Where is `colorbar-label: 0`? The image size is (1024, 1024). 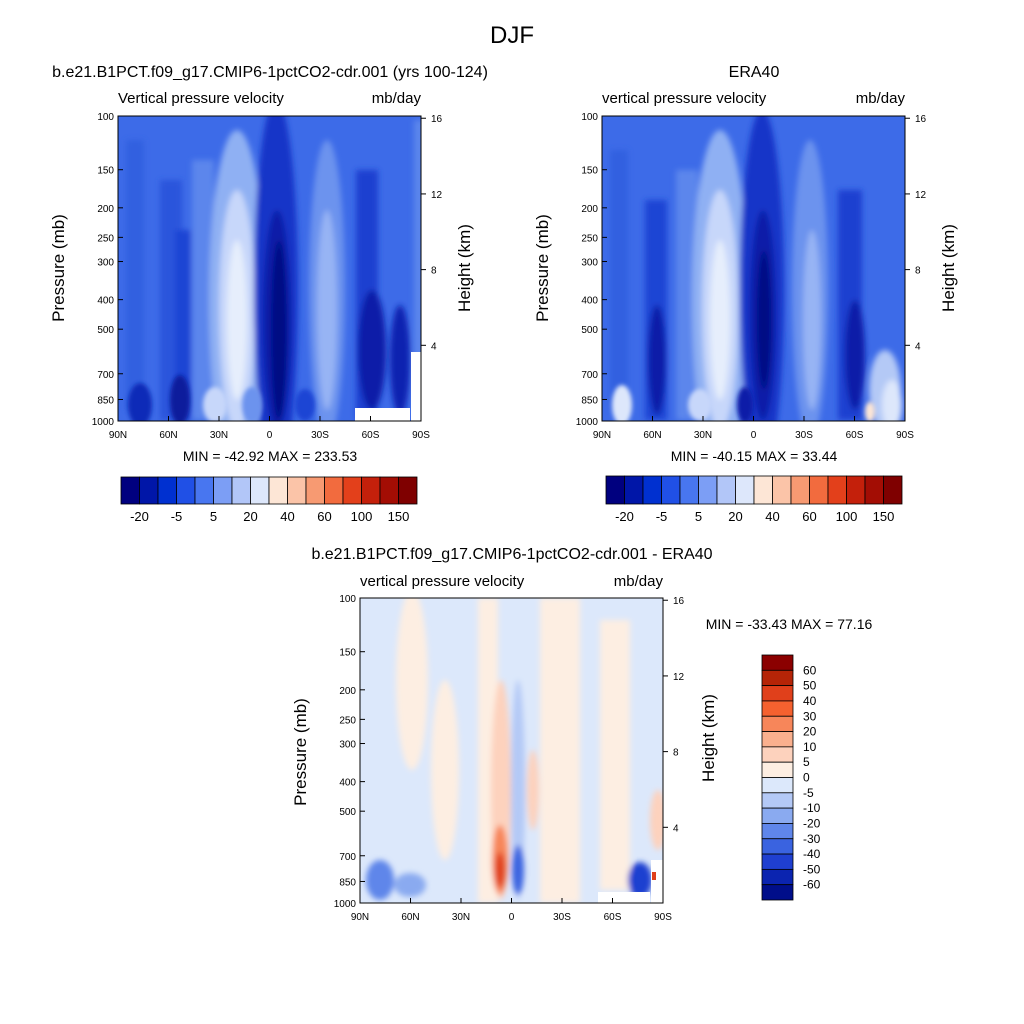 colorbar-label: 0 is located at coordinates (806, 778).